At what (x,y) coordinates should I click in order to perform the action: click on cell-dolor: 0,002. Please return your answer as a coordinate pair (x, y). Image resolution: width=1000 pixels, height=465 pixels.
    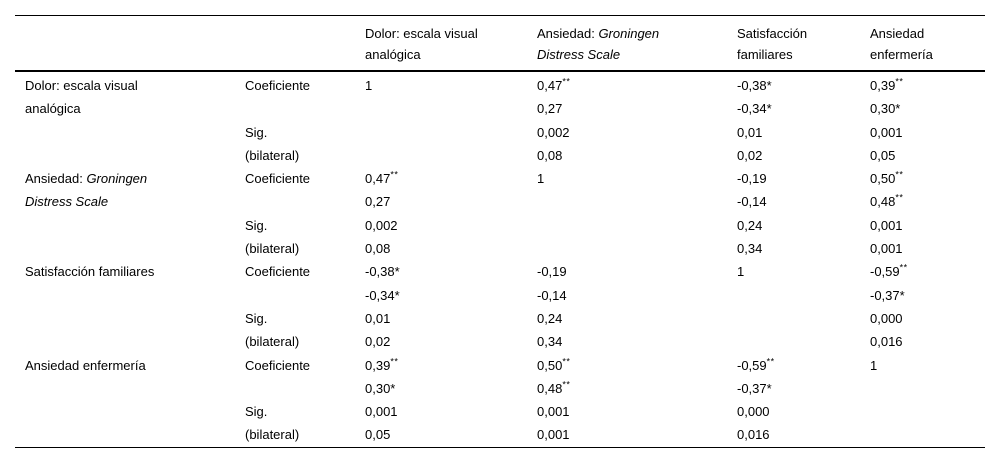
    Looking at the image, I should click on (381, 225).